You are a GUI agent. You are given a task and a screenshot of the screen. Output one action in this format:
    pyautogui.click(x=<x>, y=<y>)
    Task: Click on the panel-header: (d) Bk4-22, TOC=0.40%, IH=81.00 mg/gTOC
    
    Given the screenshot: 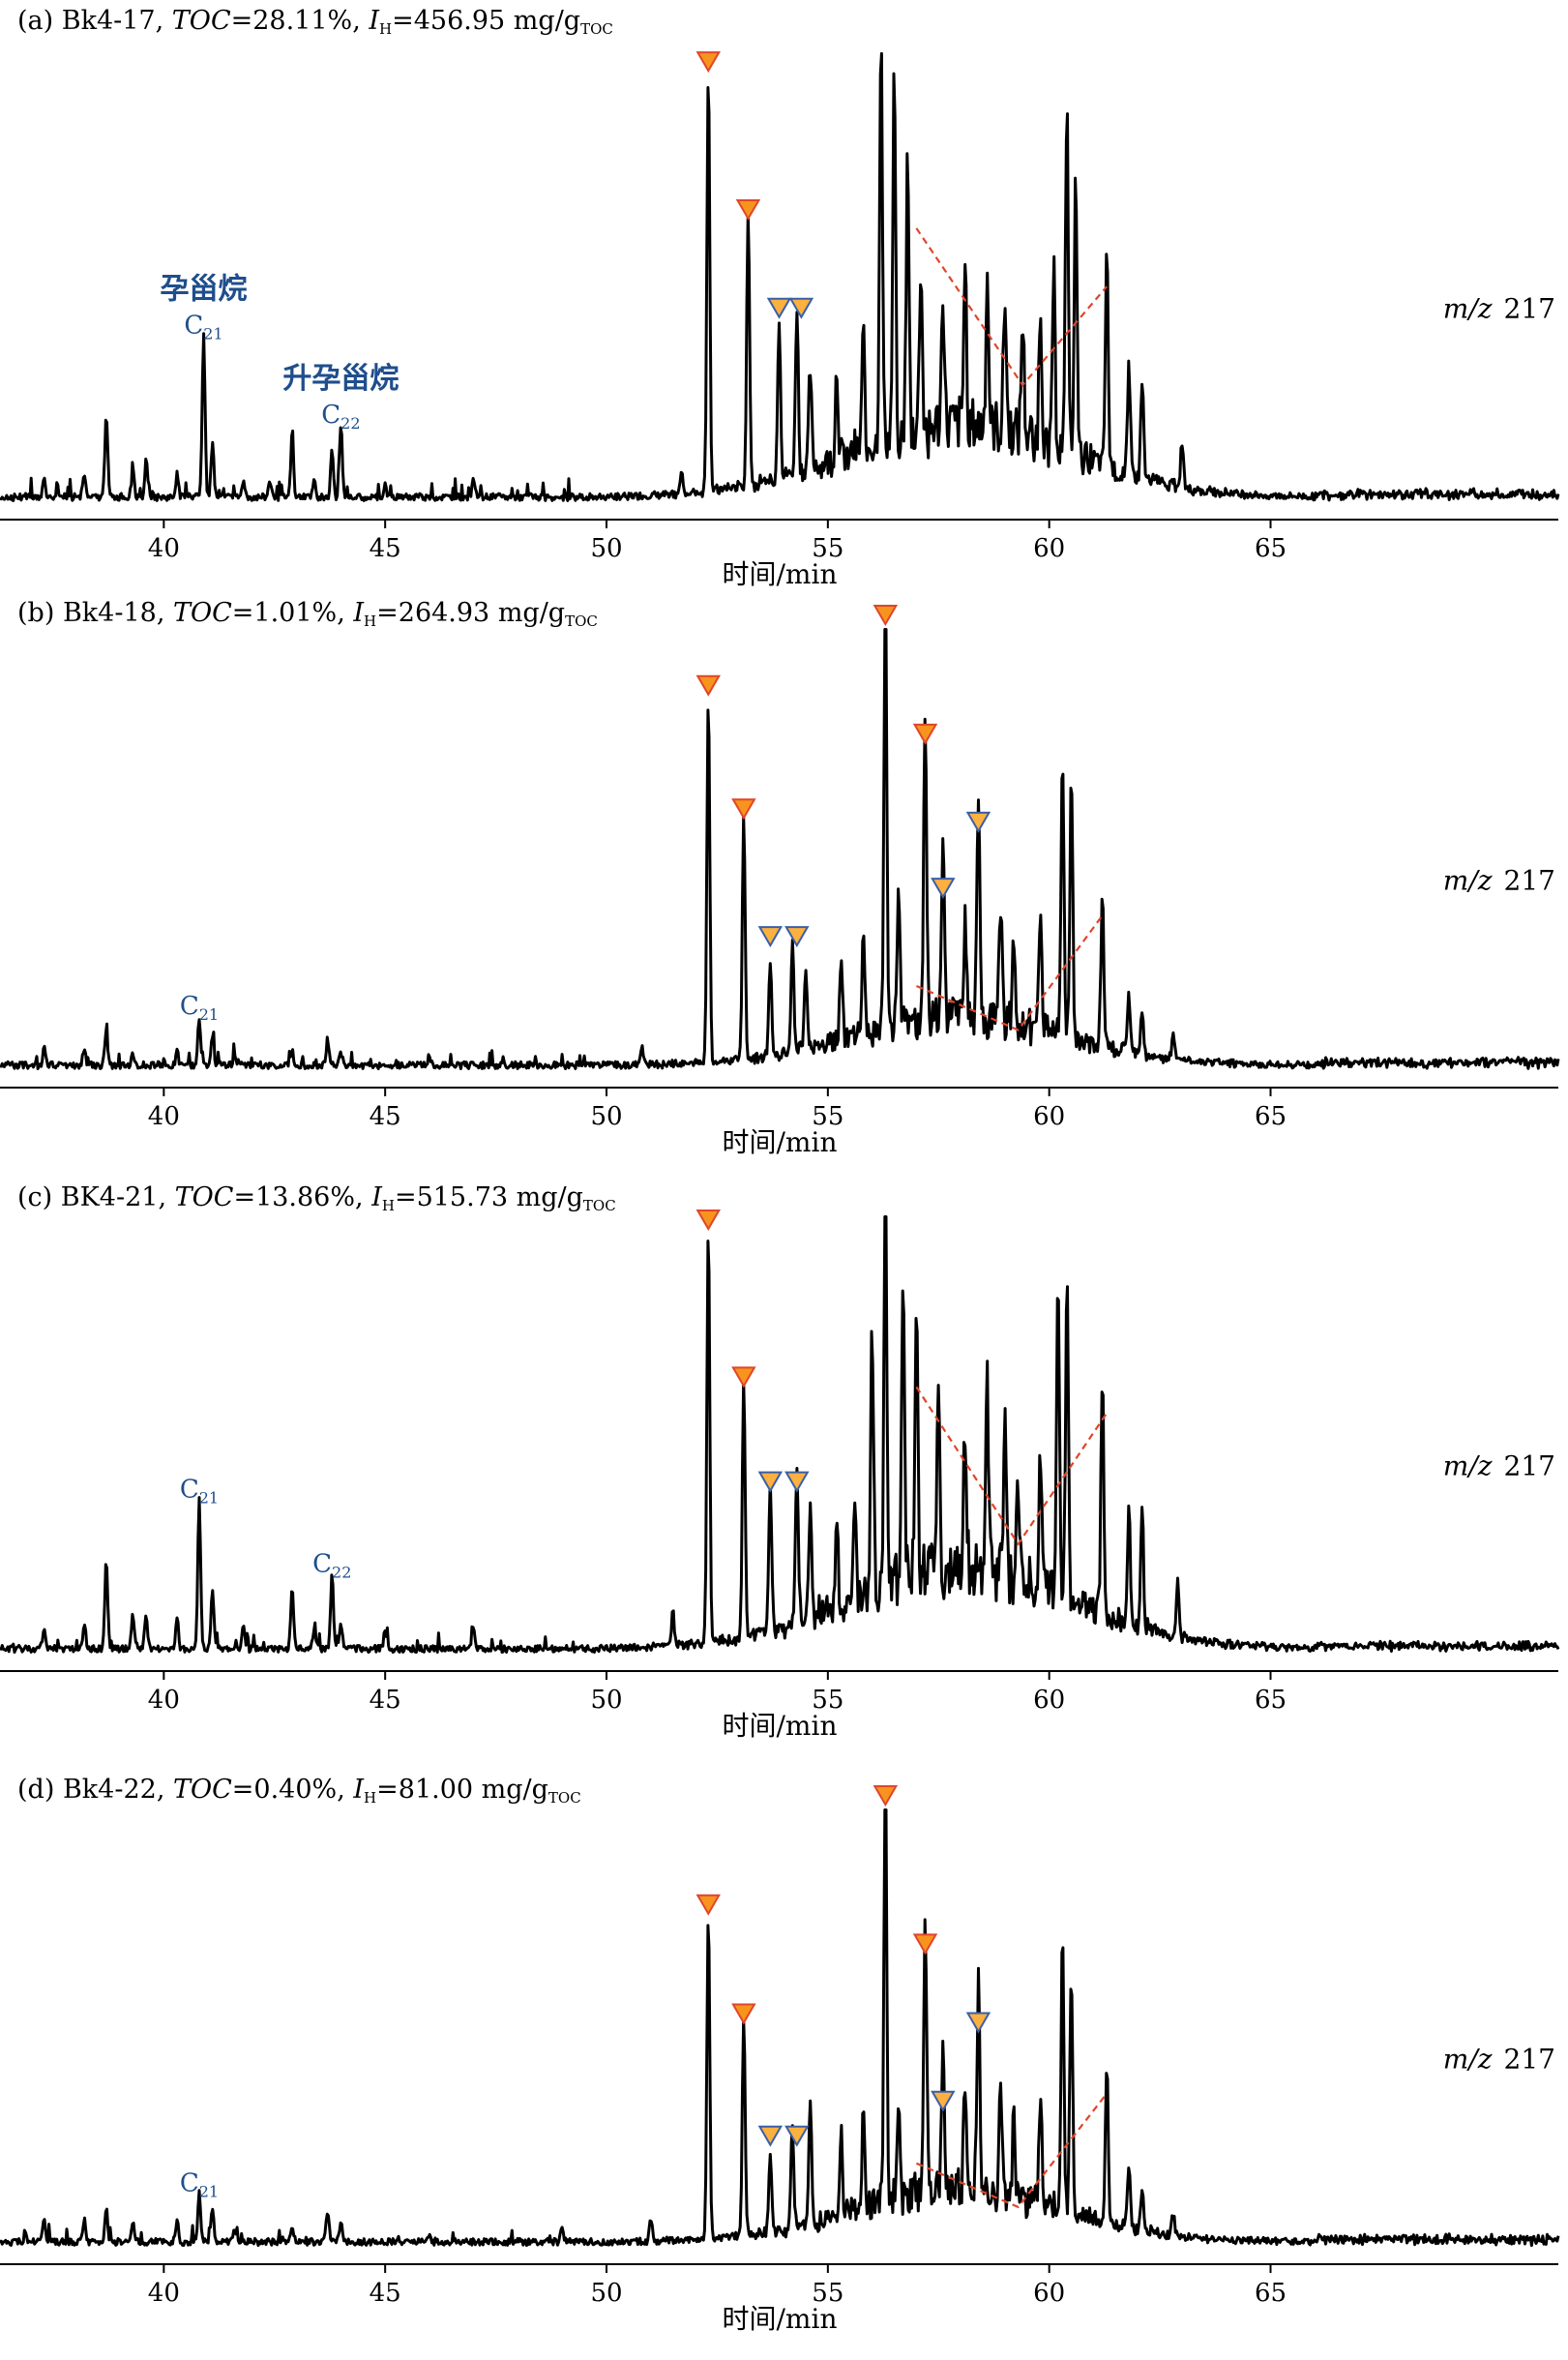 What is the action you would take?
    pyautogui.click(x=299, y=1791)
    